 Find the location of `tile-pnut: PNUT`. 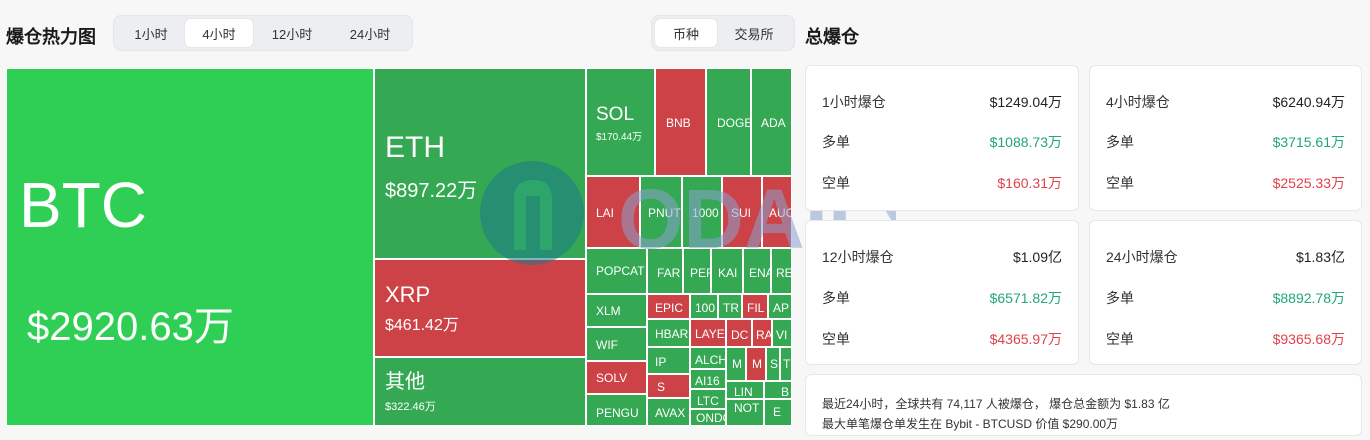

tile-pnut: PNUT is located at coordinates (661, 212).